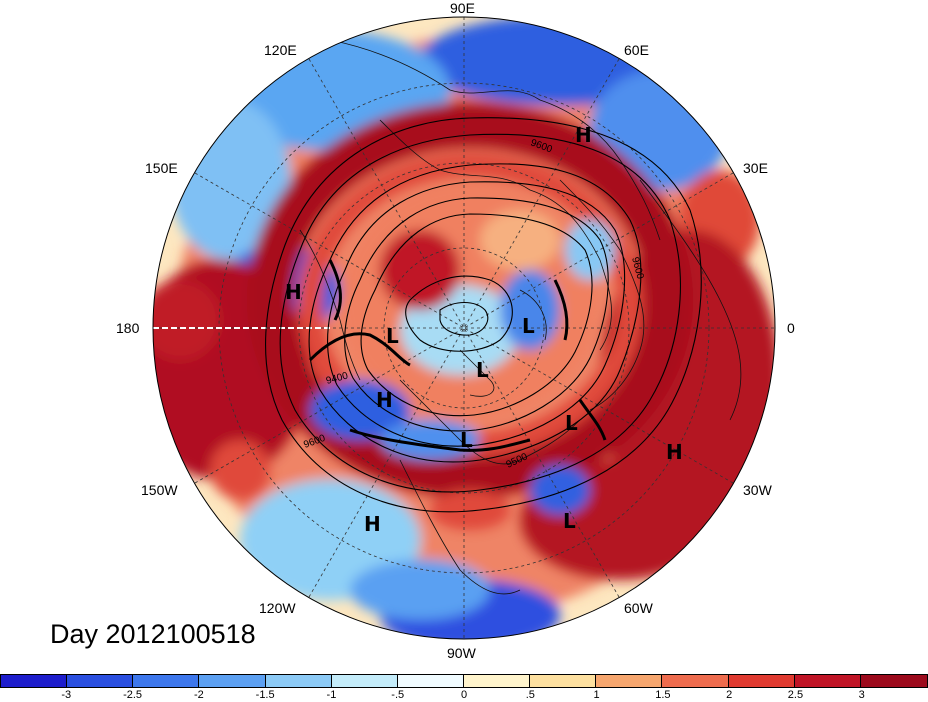 The width and height of the screenshot is (928, 702). I want to click on jet-contours, so click(457, 355).